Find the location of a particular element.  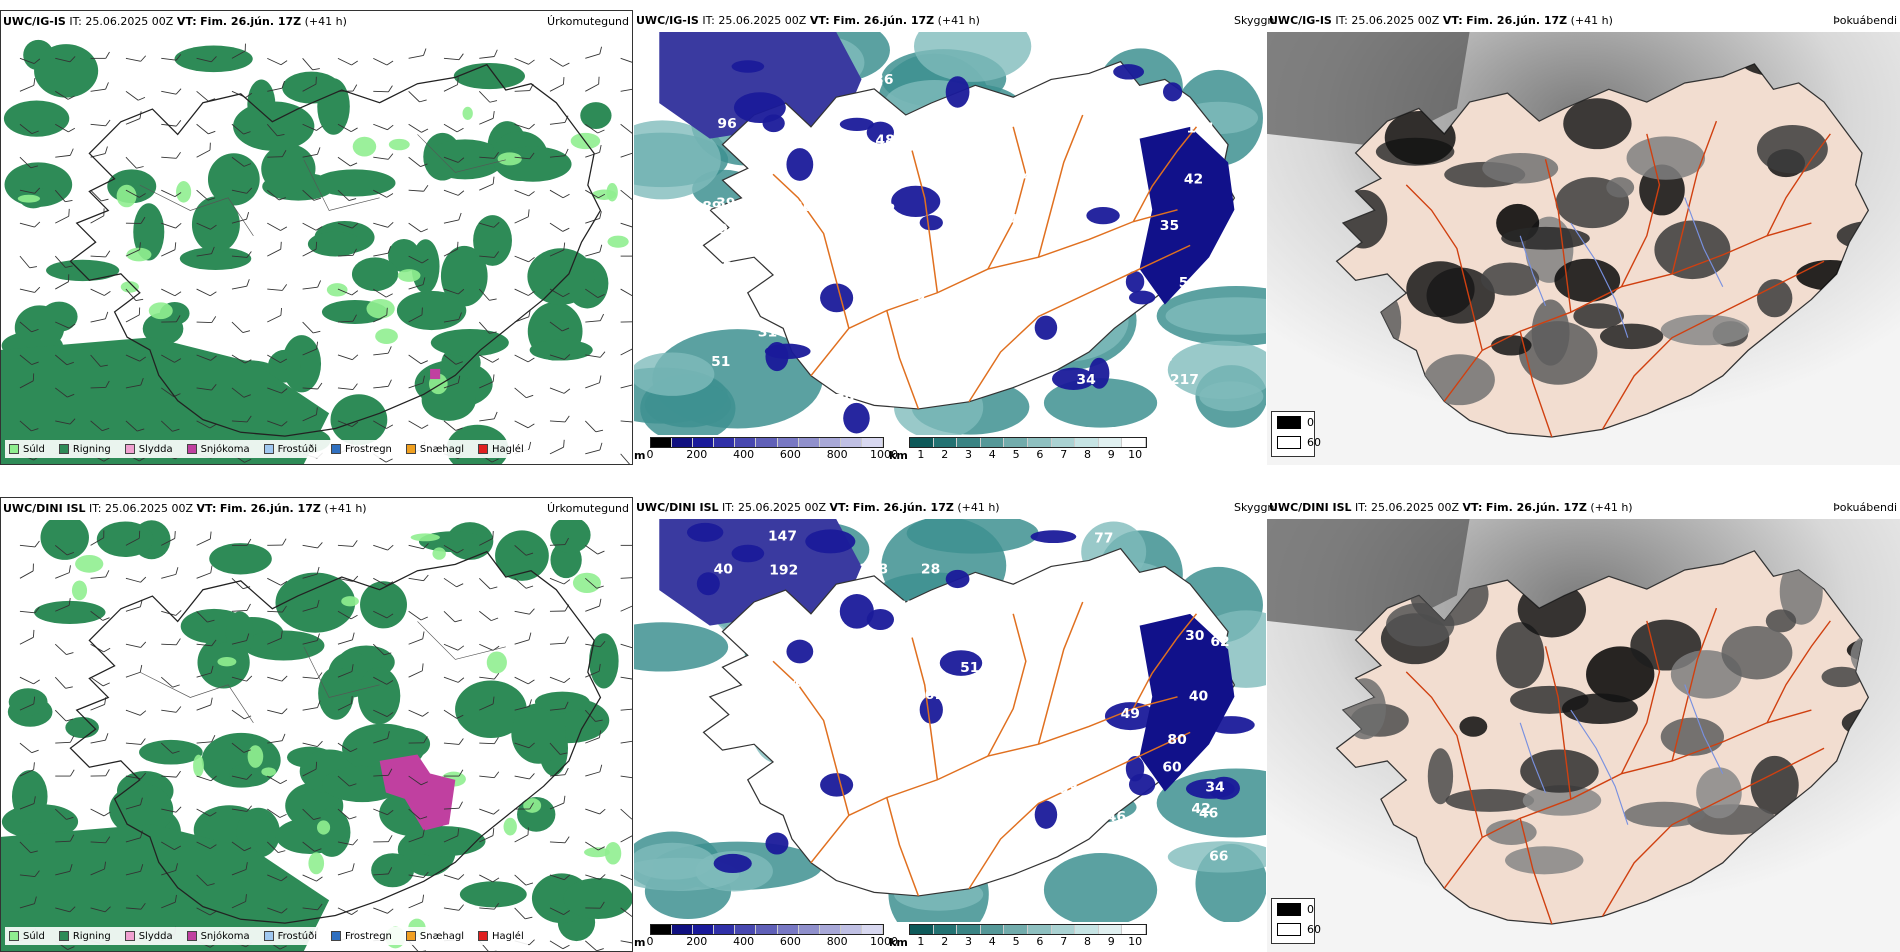

panel-title: Úrkomutegund is located at coordinates (588, 509).